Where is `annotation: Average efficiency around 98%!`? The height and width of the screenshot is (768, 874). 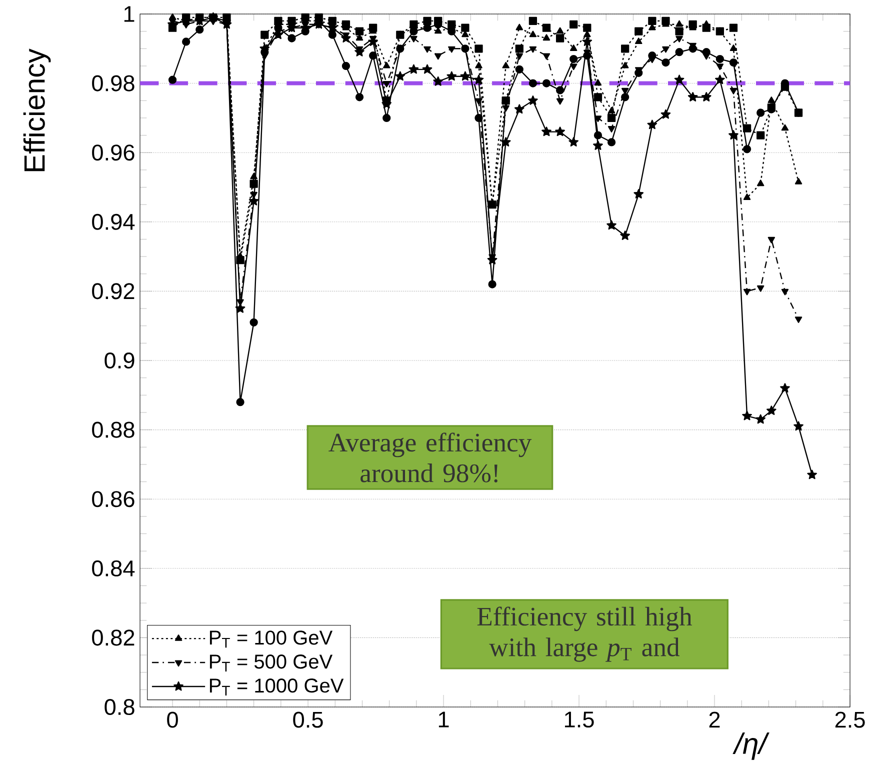 annotation: Average efficiency around 98%! is located at coordinates (430, 457).